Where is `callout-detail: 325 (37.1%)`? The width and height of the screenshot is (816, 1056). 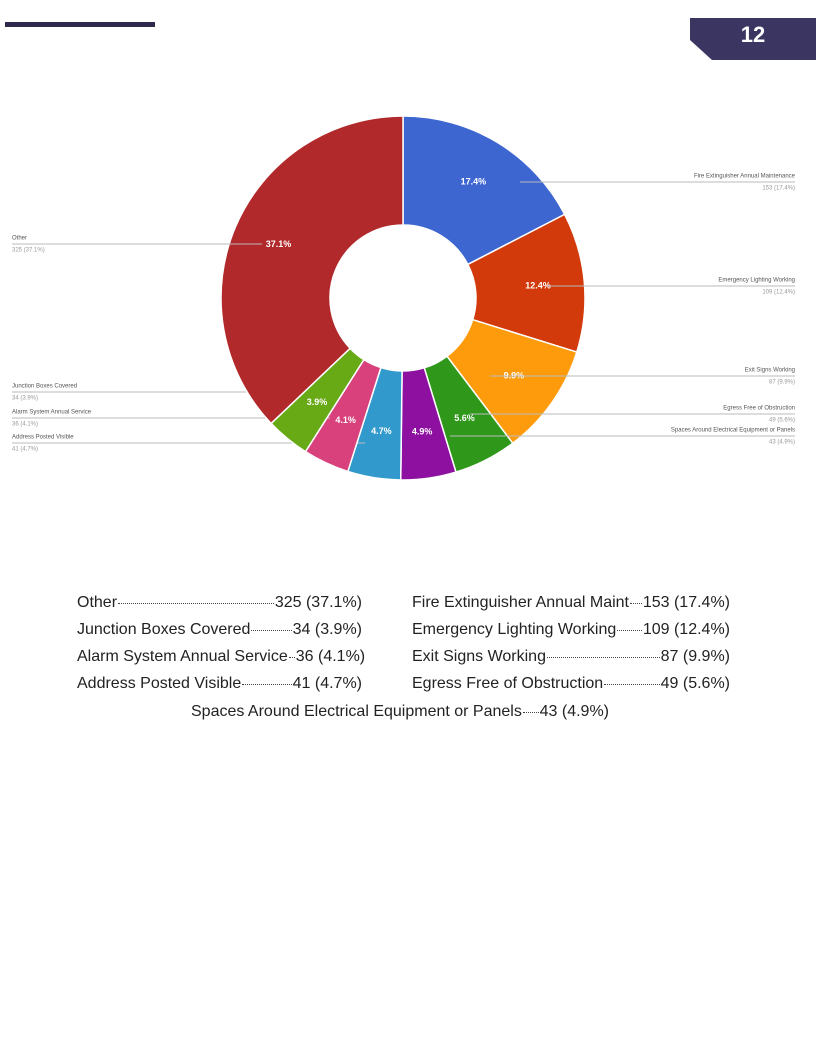 callout-detail: 325 (37.1%) is located at coordinates (28, 251).